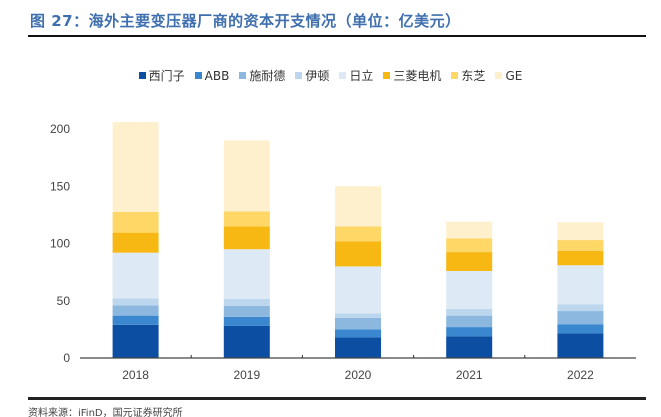 The height and width of the screenshot is (417, 661). What do you see at coordinates (246, 302) in the screenshot?
I see `bar-segment-伊顿-2019` at bounding box center [246, 302].